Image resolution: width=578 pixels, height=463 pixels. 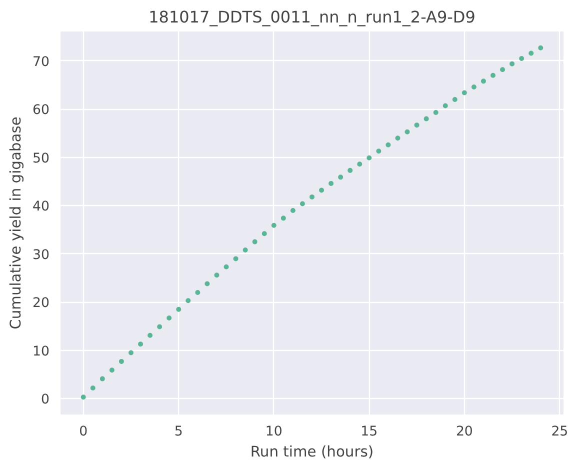 I want to click on y-tick-label: 10, so click(x=41, y=352).